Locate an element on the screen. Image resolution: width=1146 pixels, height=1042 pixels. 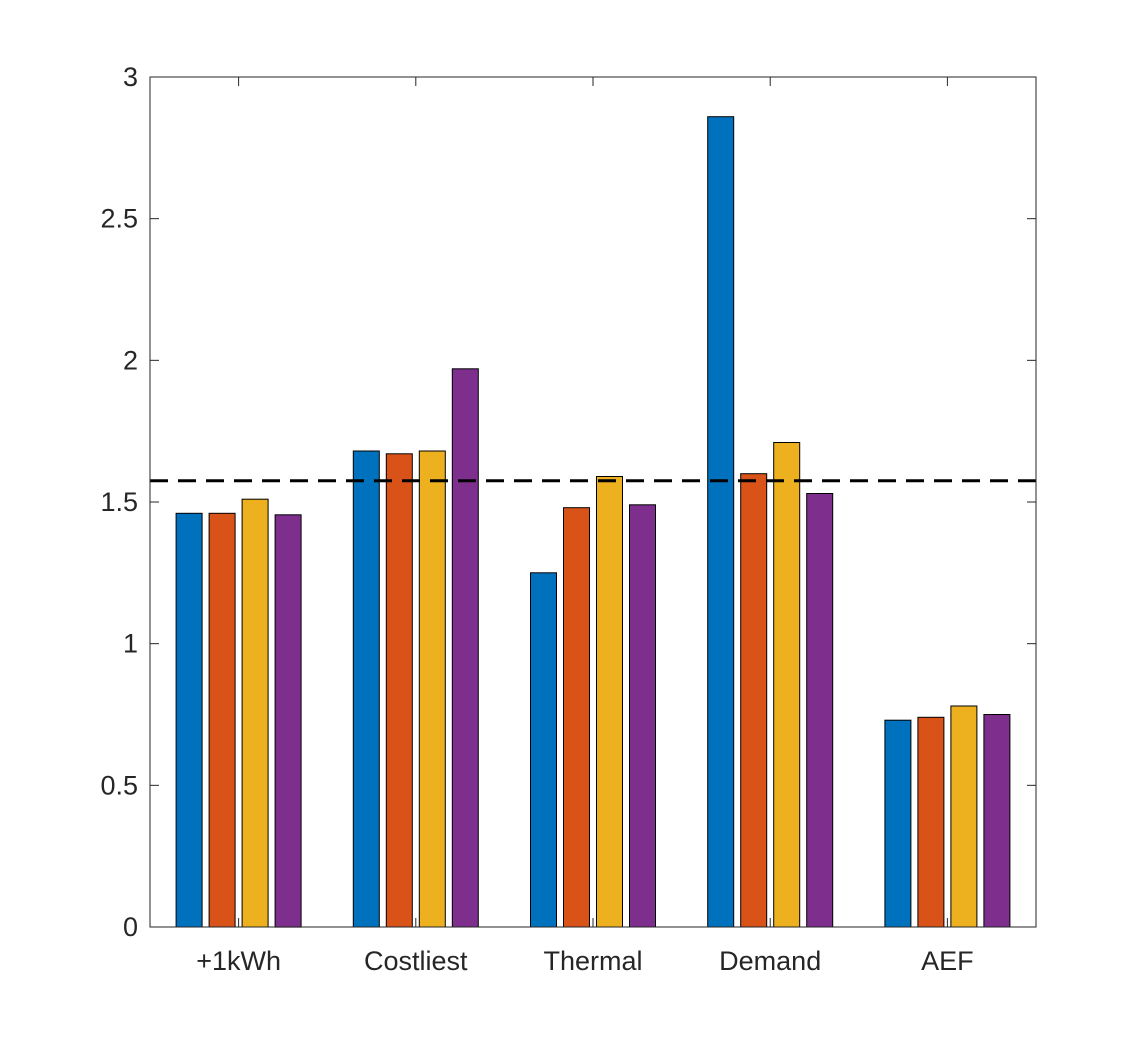
x-tick-label: Costliest is located at coordinates (416, 961).